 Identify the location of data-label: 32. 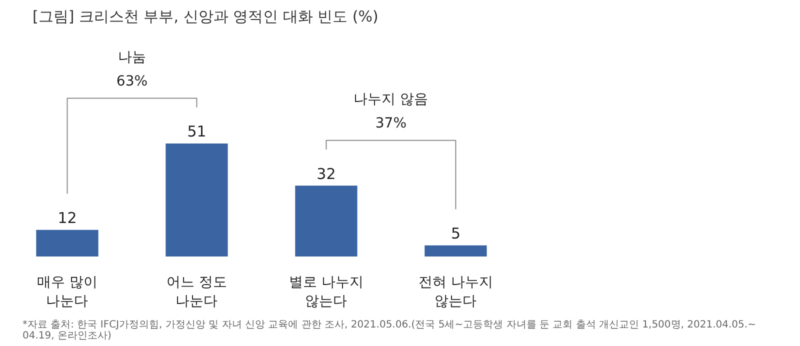
(326, 173).